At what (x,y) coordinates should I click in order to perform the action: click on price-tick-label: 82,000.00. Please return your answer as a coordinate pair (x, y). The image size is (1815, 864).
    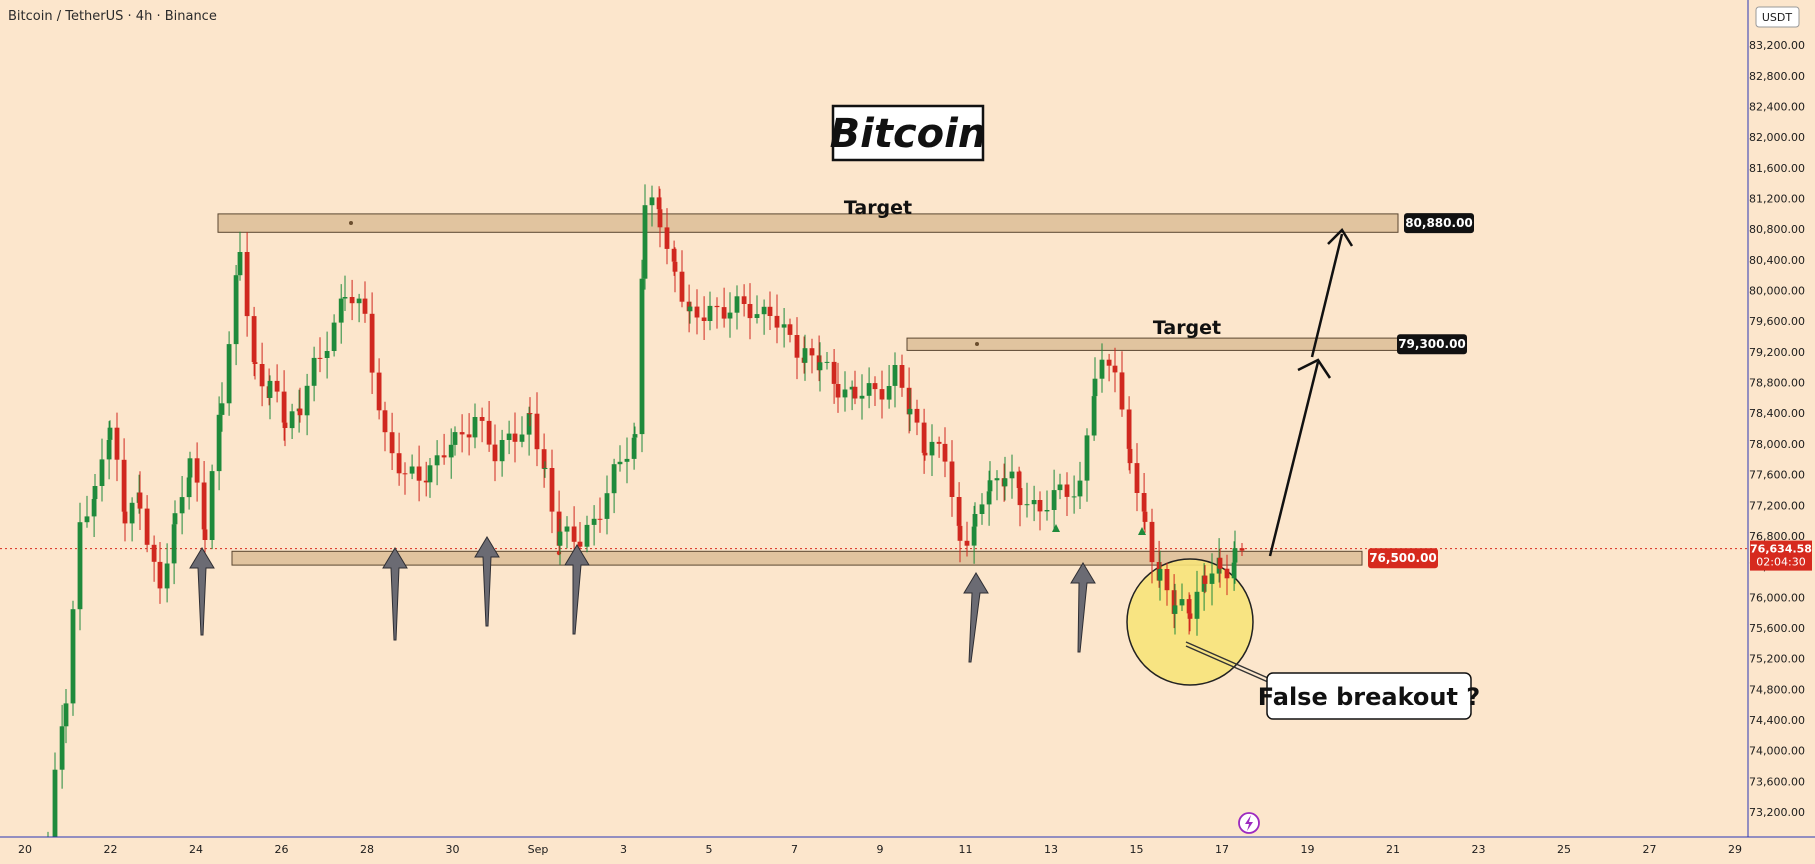
    Looking at the image, I should click on (1777, 137).